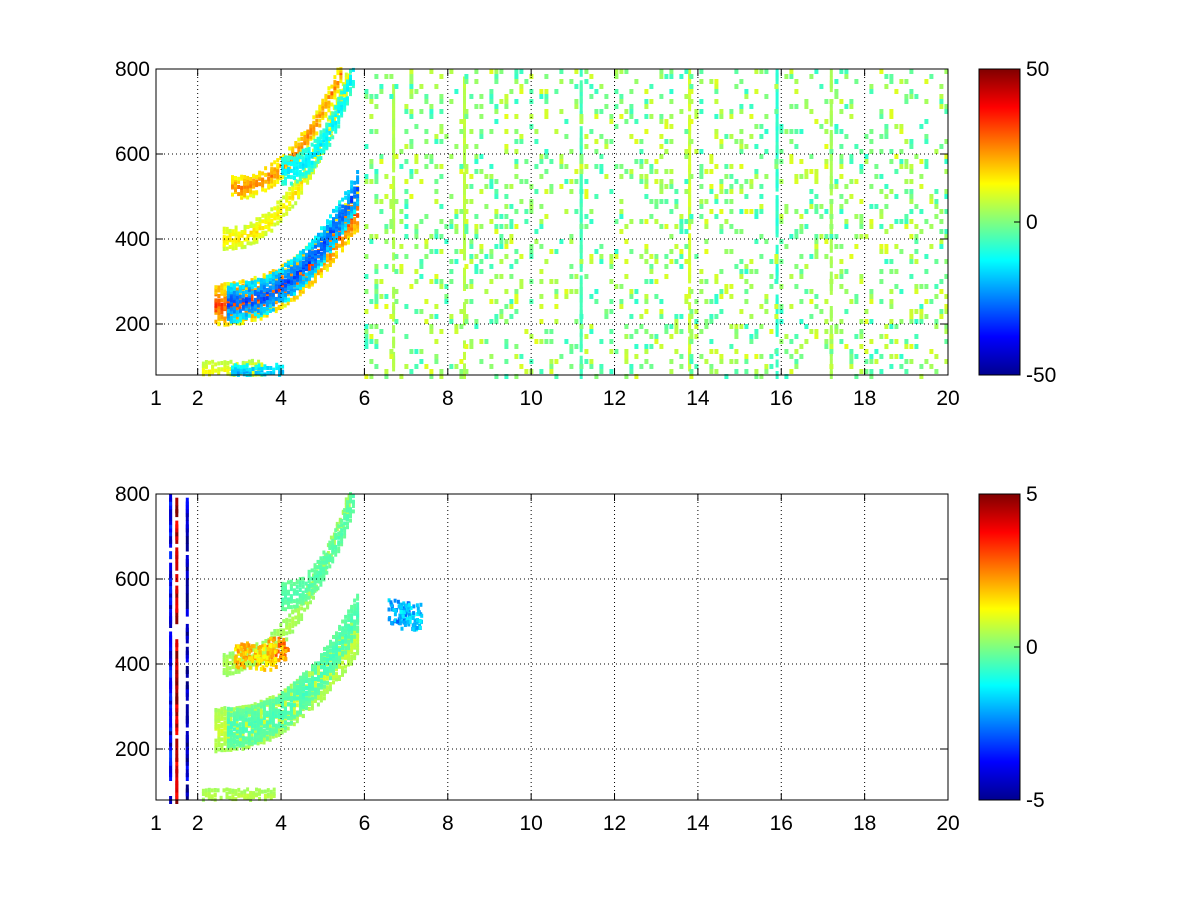 Image resolution: width=1200 pixels, height=900 pixels. What do you see at coordinates (156, 398) in the screenshot?
I see `x-tick-label: 1` at bounding box center [156, 398].